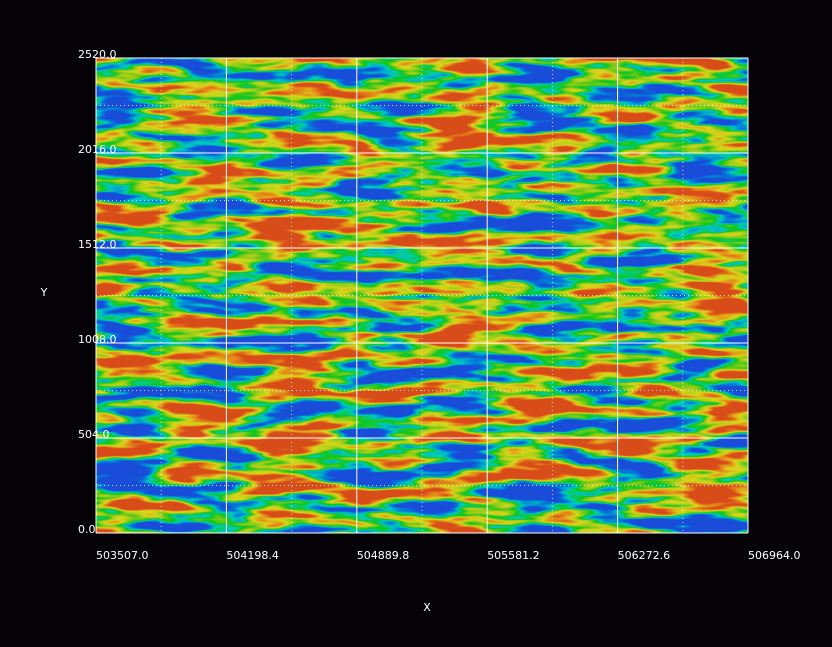 Image resolution: width=832 pixels, height=647 pixels. What do you see at coordinates (644, 555) in the screenshot?
I see `x-tick-label: 506272.6` at bounding box center [644, 555].